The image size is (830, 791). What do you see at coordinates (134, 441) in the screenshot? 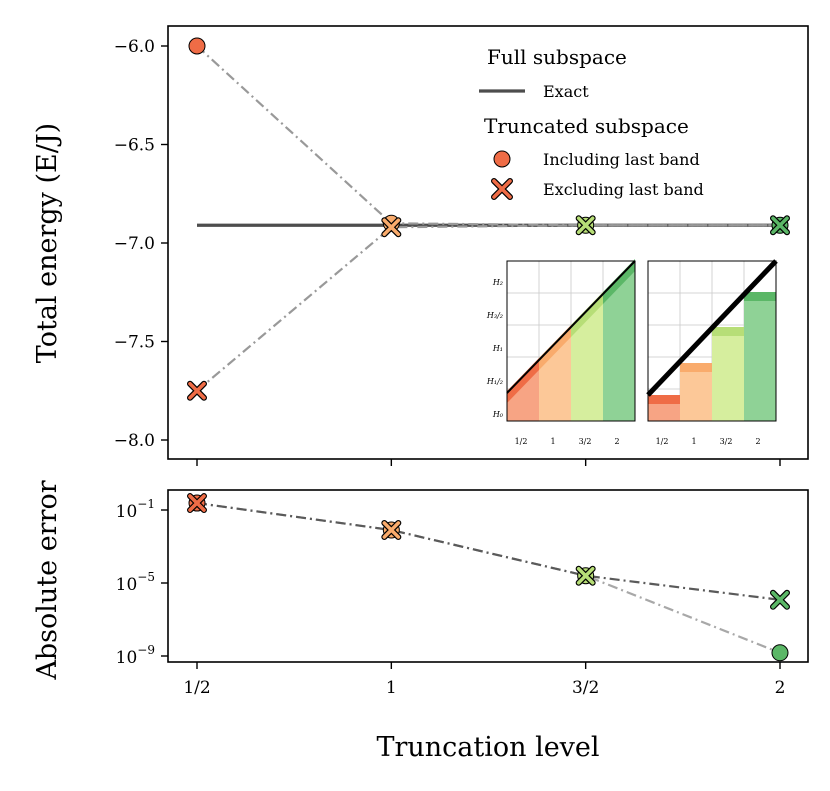
I see `top-y-tick-label: −8.0` at bounding box center [134, 441].